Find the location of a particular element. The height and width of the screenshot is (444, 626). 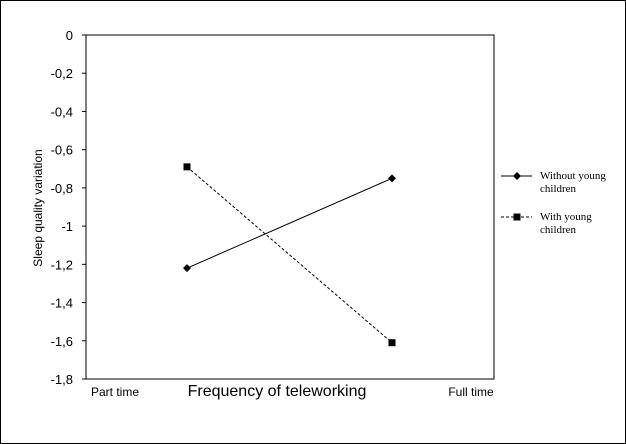

y-tick-label: -0,2 is located at coordinates (62, 73).